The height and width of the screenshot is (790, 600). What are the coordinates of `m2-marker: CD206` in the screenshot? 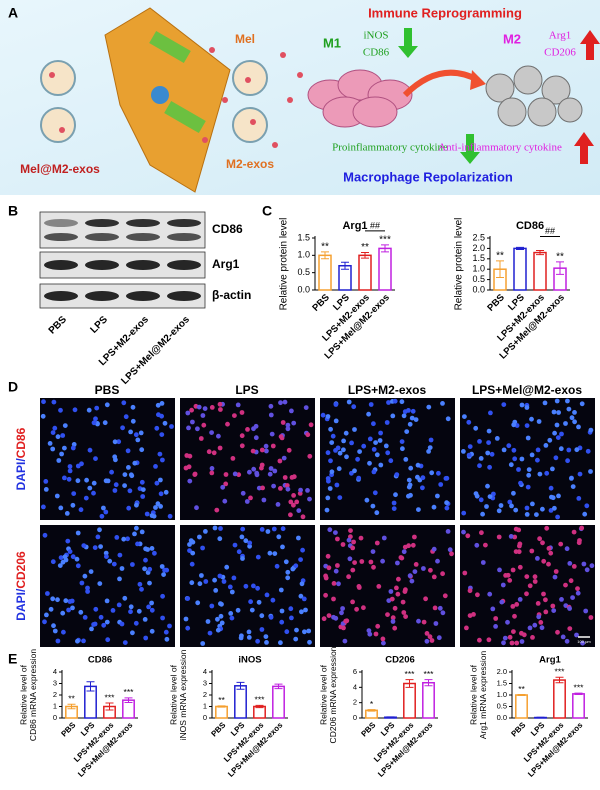 It's located at (560, 53).